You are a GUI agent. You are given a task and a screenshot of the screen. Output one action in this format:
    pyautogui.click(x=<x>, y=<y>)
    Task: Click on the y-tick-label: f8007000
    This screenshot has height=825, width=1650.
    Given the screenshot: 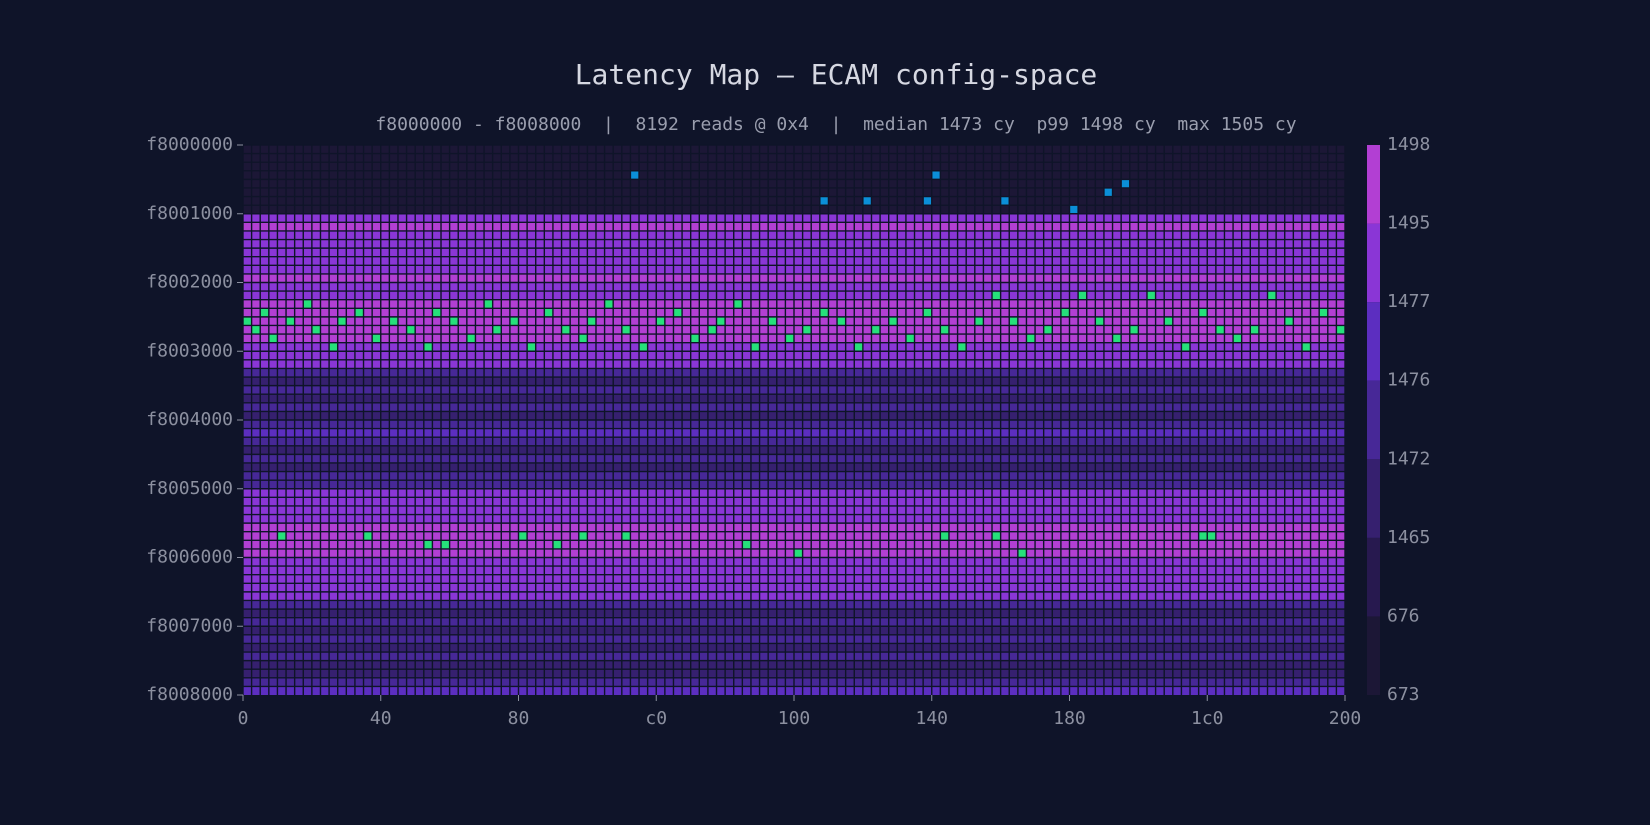 What is the action you would take?
    pyautogui.click(x=189, y=625)
    